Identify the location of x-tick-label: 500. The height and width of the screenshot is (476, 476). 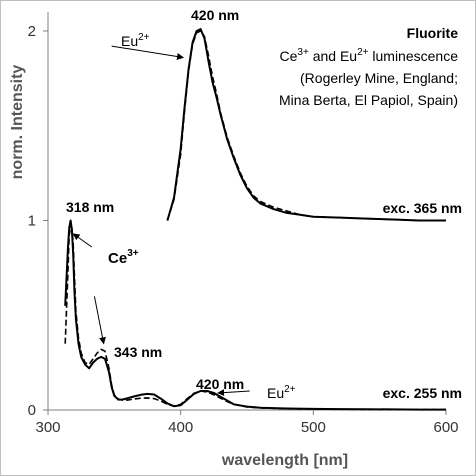
(313, 427).